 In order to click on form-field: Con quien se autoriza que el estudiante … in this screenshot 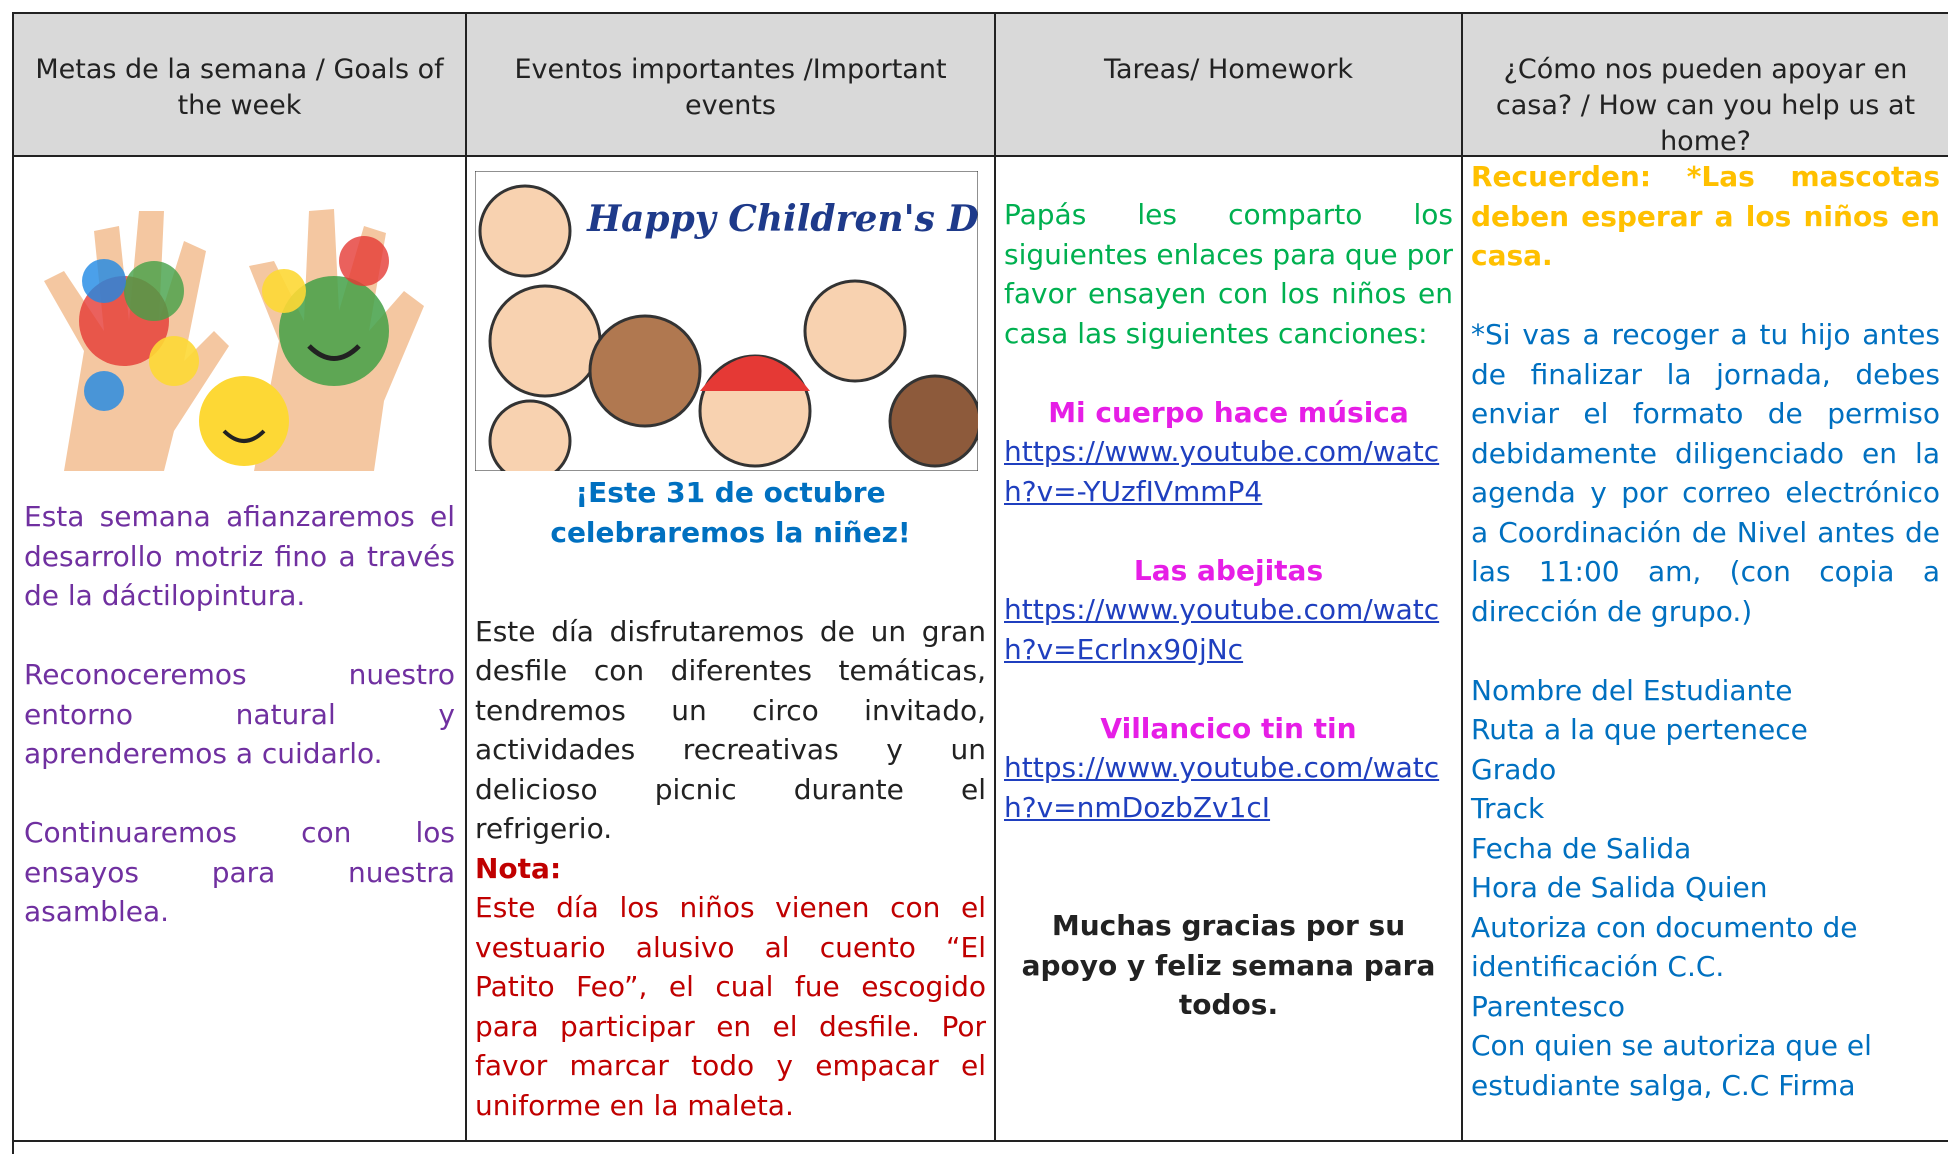, I will do `click(1671, 1065)`.